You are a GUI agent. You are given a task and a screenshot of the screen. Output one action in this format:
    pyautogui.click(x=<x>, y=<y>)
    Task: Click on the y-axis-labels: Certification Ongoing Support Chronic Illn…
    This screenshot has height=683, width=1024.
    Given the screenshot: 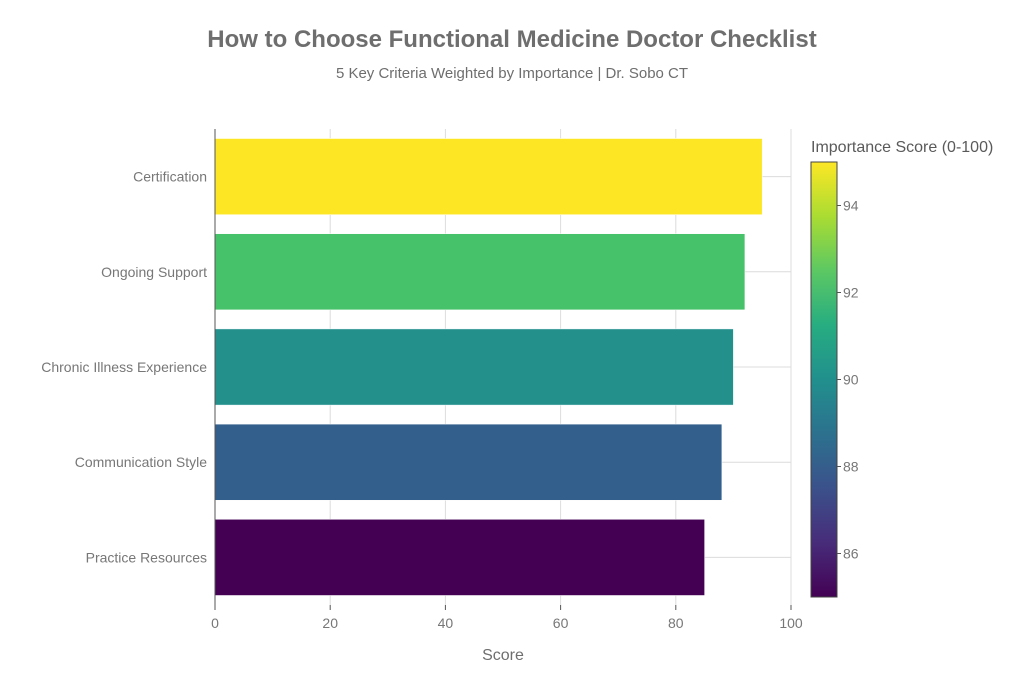 What is the action you would take?
    pyautogui.click(x=124, y=367)
    